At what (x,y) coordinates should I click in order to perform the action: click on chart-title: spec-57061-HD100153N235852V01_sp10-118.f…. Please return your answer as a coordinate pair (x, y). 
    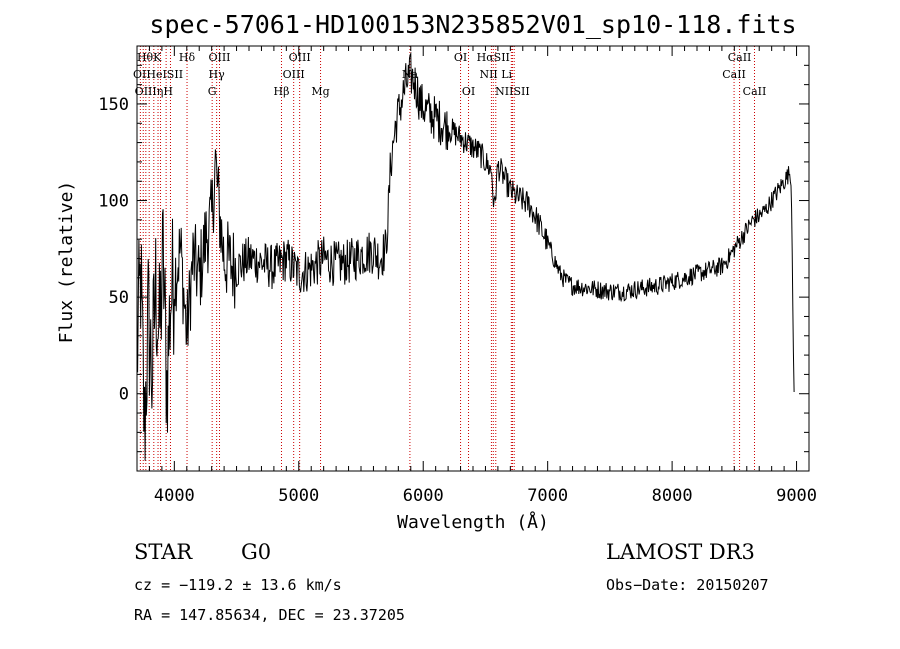
    Looking at the image, I should click on (472, 24).